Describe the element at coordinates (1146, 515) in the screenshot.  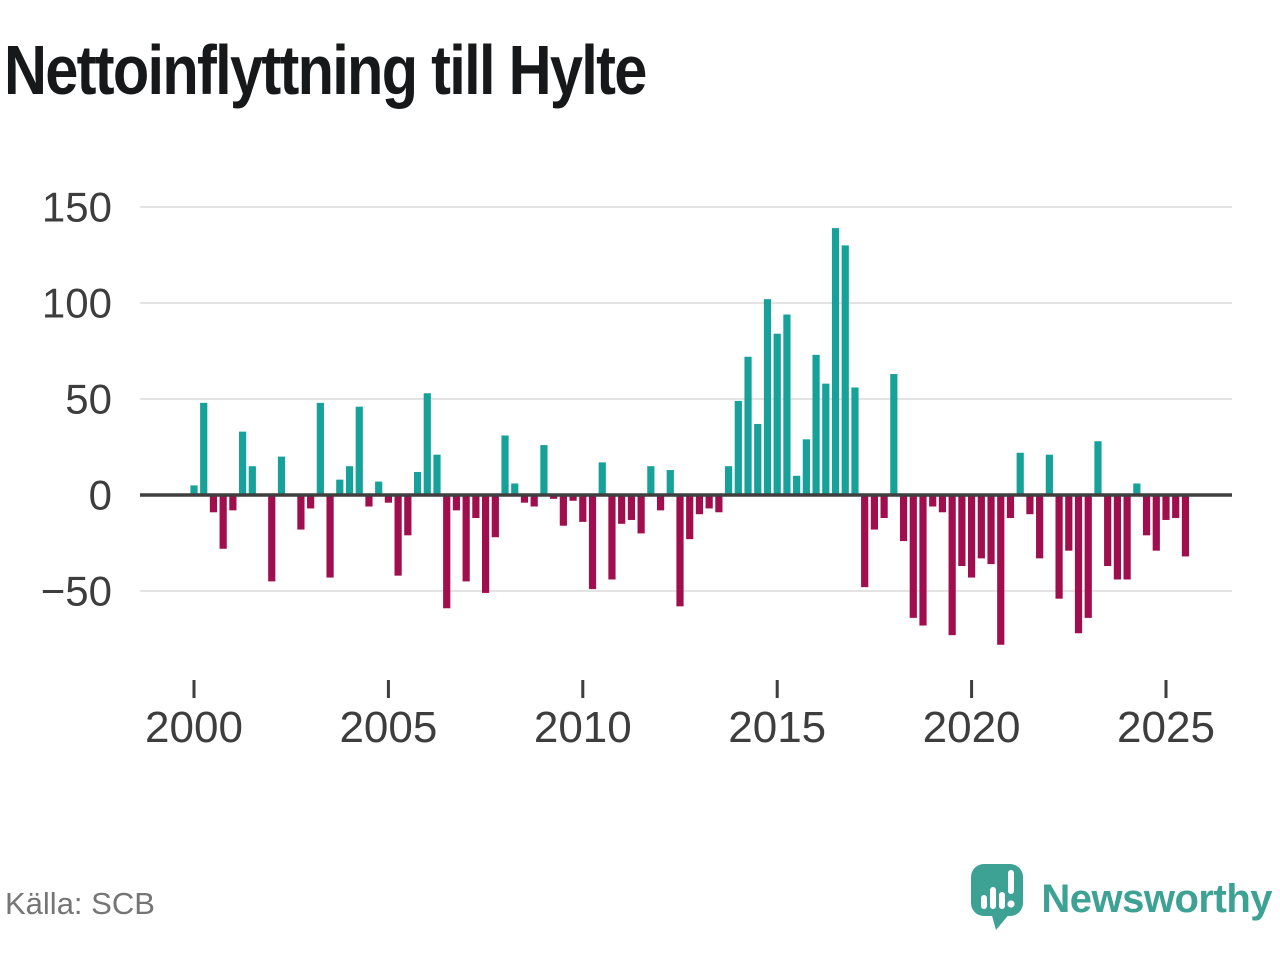
I see `bar-2024-Q3` at that location.